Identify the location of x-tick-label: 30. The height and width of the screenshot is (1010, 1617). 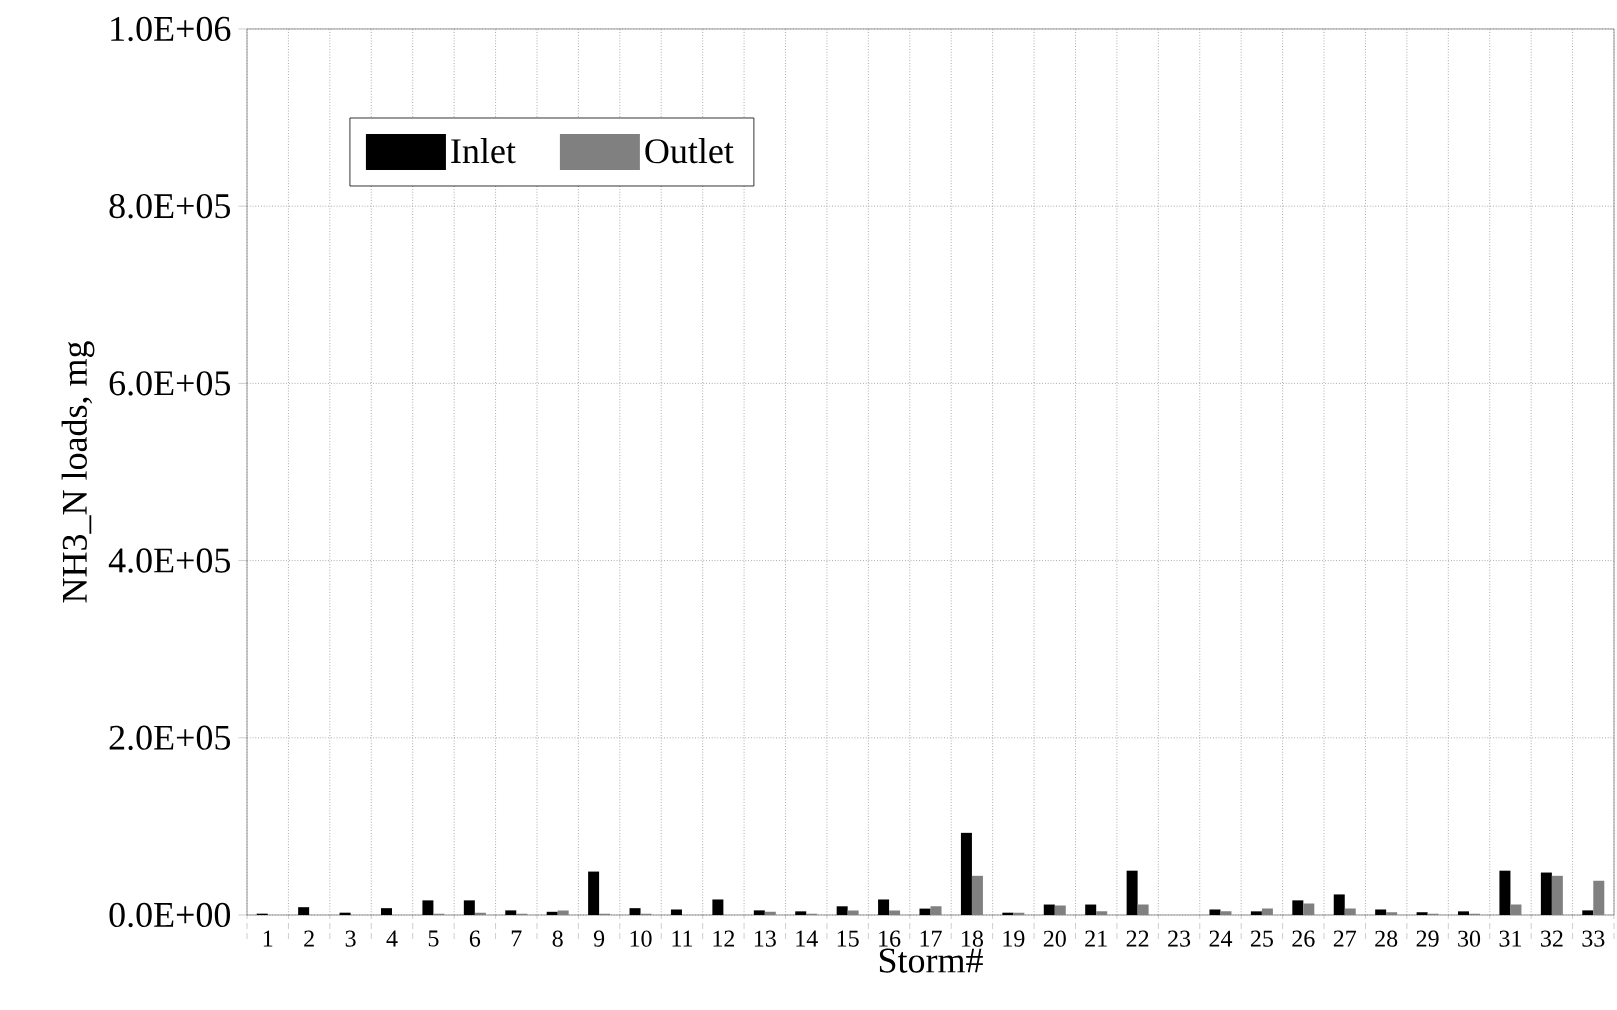
(1469, 938).